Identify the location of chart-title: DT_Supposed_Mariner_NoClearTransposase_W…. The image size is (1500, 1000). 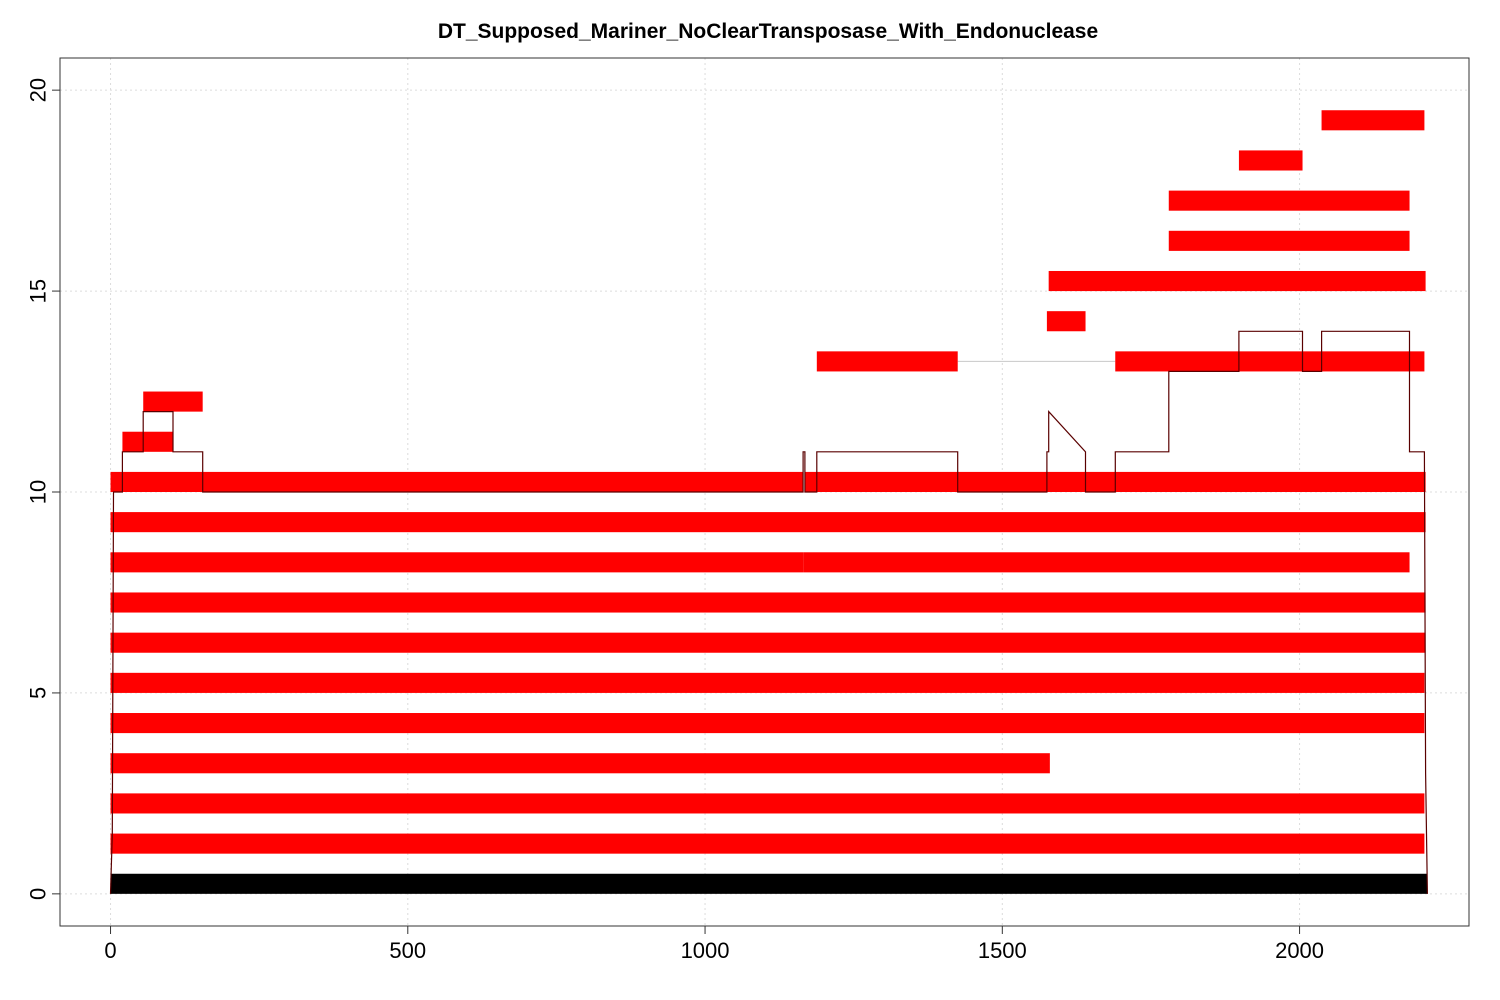
(768, 31).